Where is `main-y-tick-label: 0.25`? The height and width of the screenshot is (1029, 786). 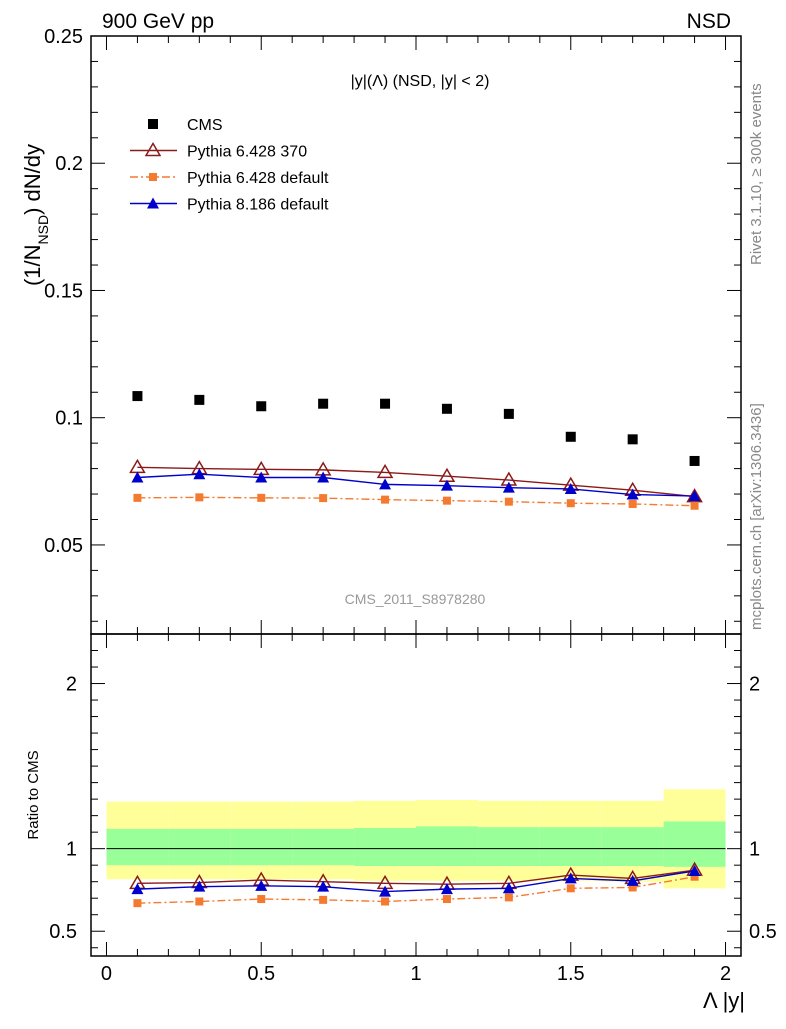
main-y-tick-label: 0.25 is located at coordinates (63, 37).